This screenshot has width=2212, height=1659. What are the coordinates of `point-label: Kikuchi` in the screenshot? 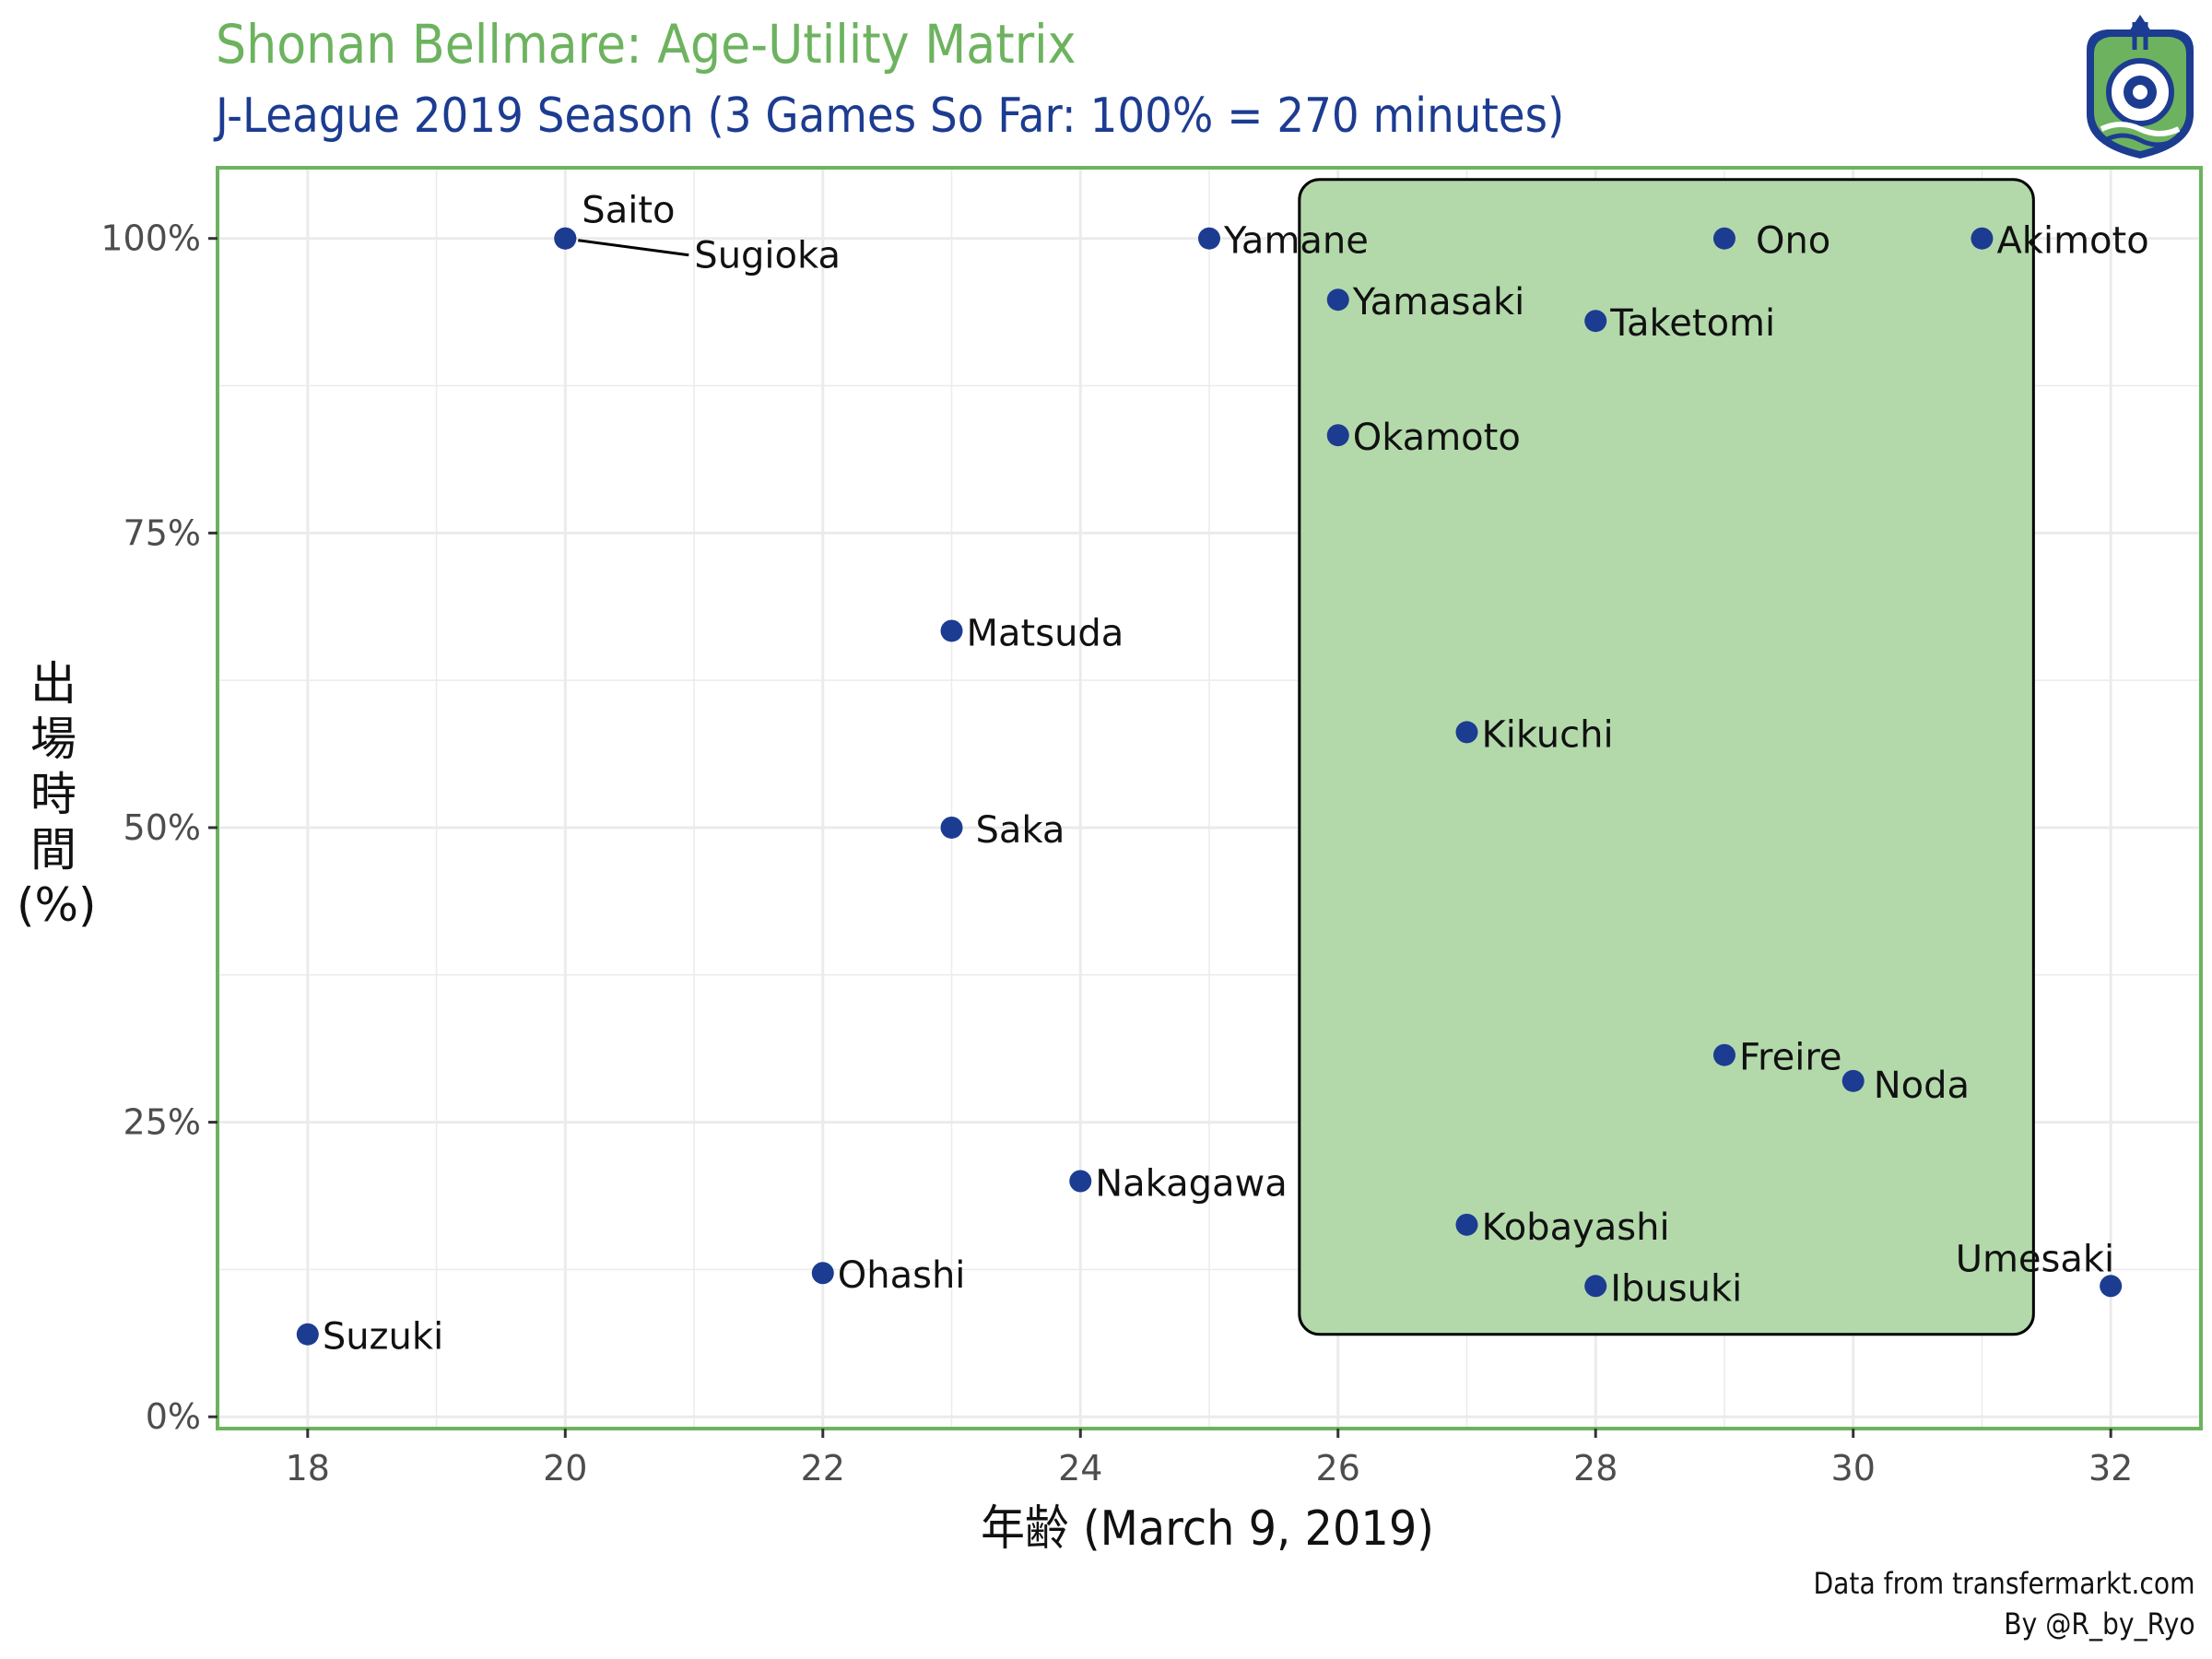 It's located at (1547, 734).